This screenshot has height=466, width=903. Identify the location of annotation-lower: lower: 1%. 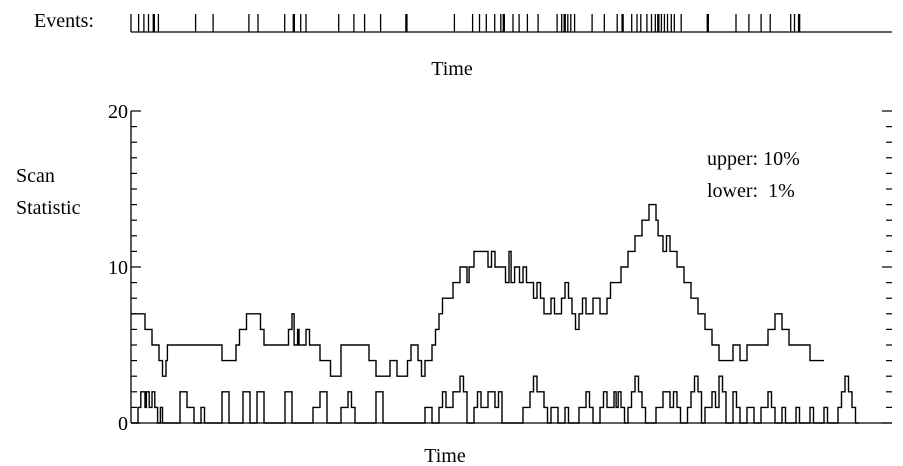
(751, 191).